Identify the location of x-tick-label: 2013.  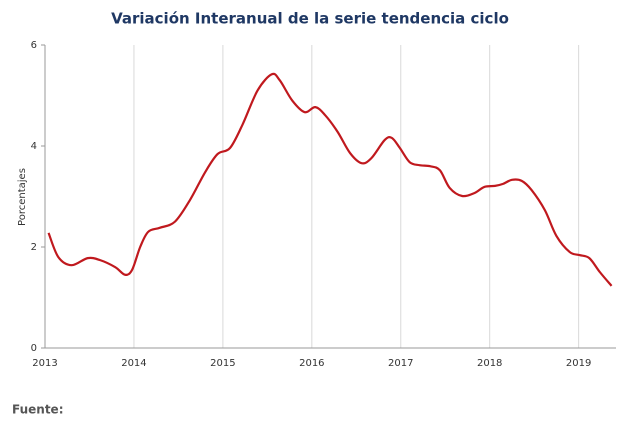
(44, 363).